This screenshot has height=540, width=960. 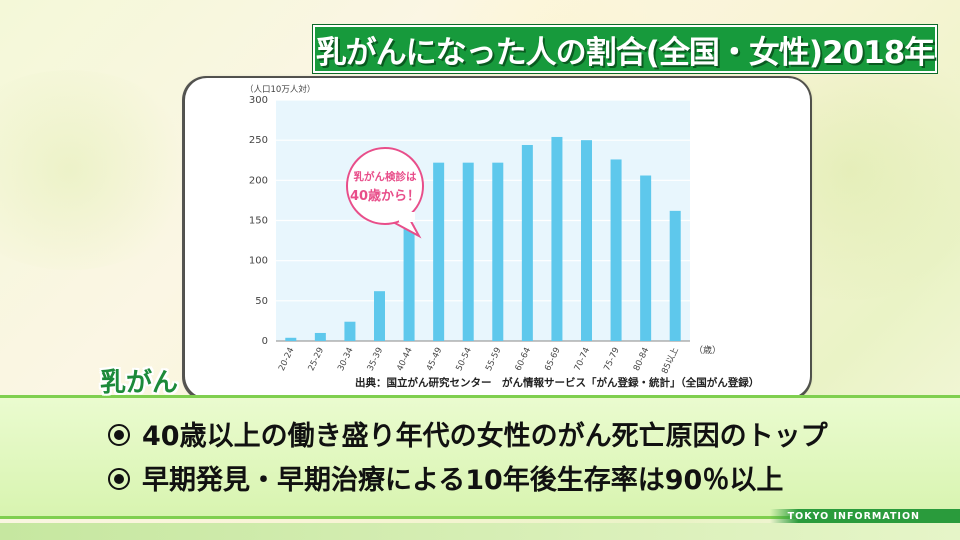 What do you see at coordinates (463, 480) in the screenshot?
I see `bullet-text: 早期発見・早期治療による10年後生存率は90％以上` at bounding box center [463, 480].